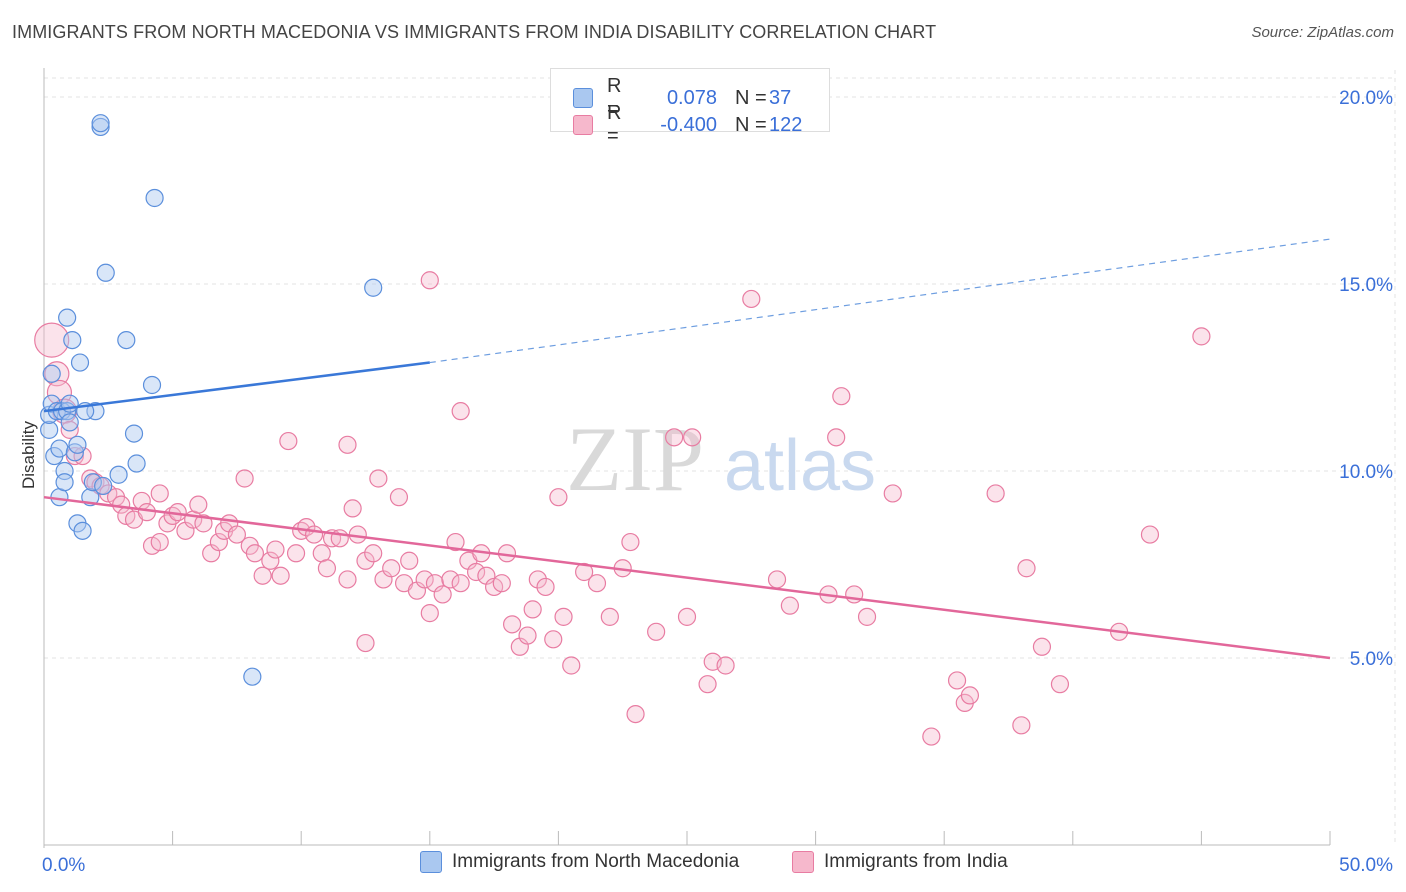  I want to click on trend-extension-macedonia, so click(880, 301).